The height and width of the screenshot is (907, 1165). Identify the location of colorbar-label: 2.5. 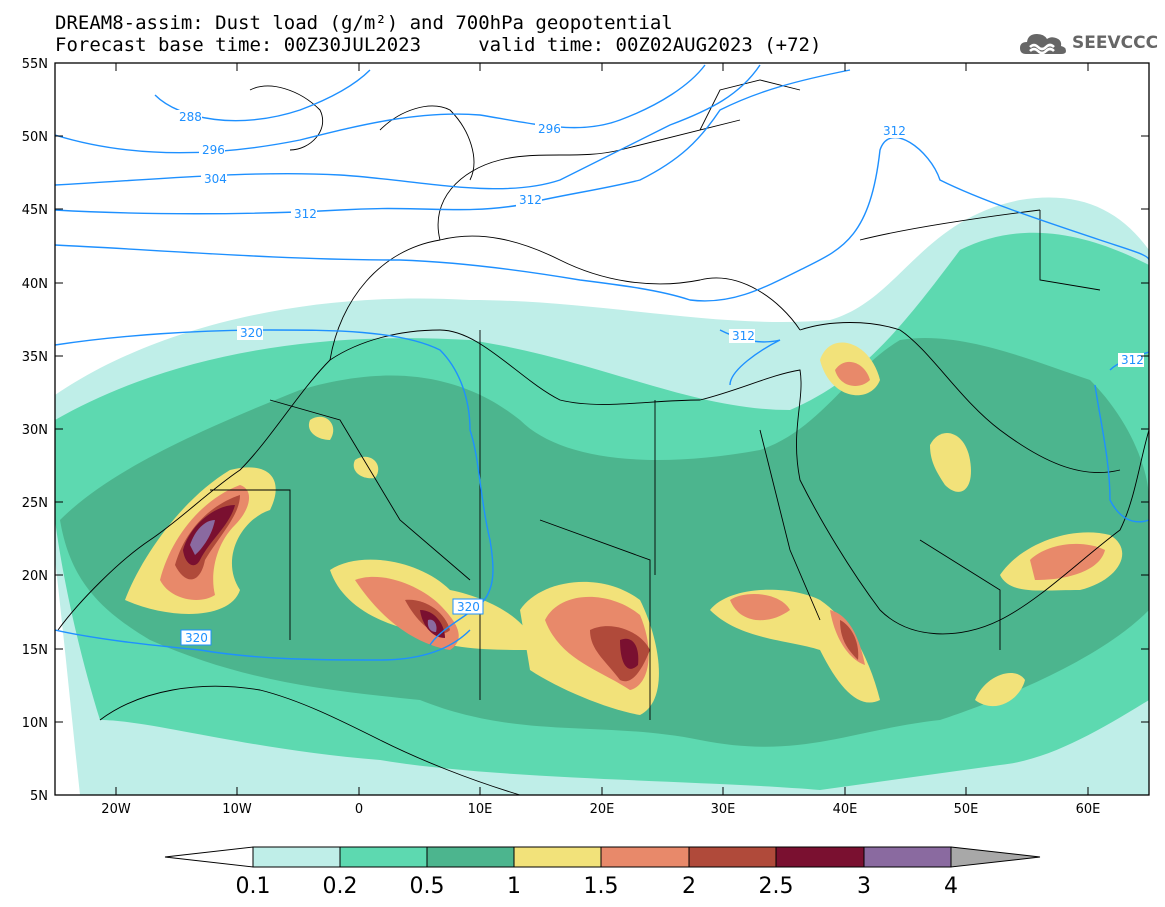
(776, 886).